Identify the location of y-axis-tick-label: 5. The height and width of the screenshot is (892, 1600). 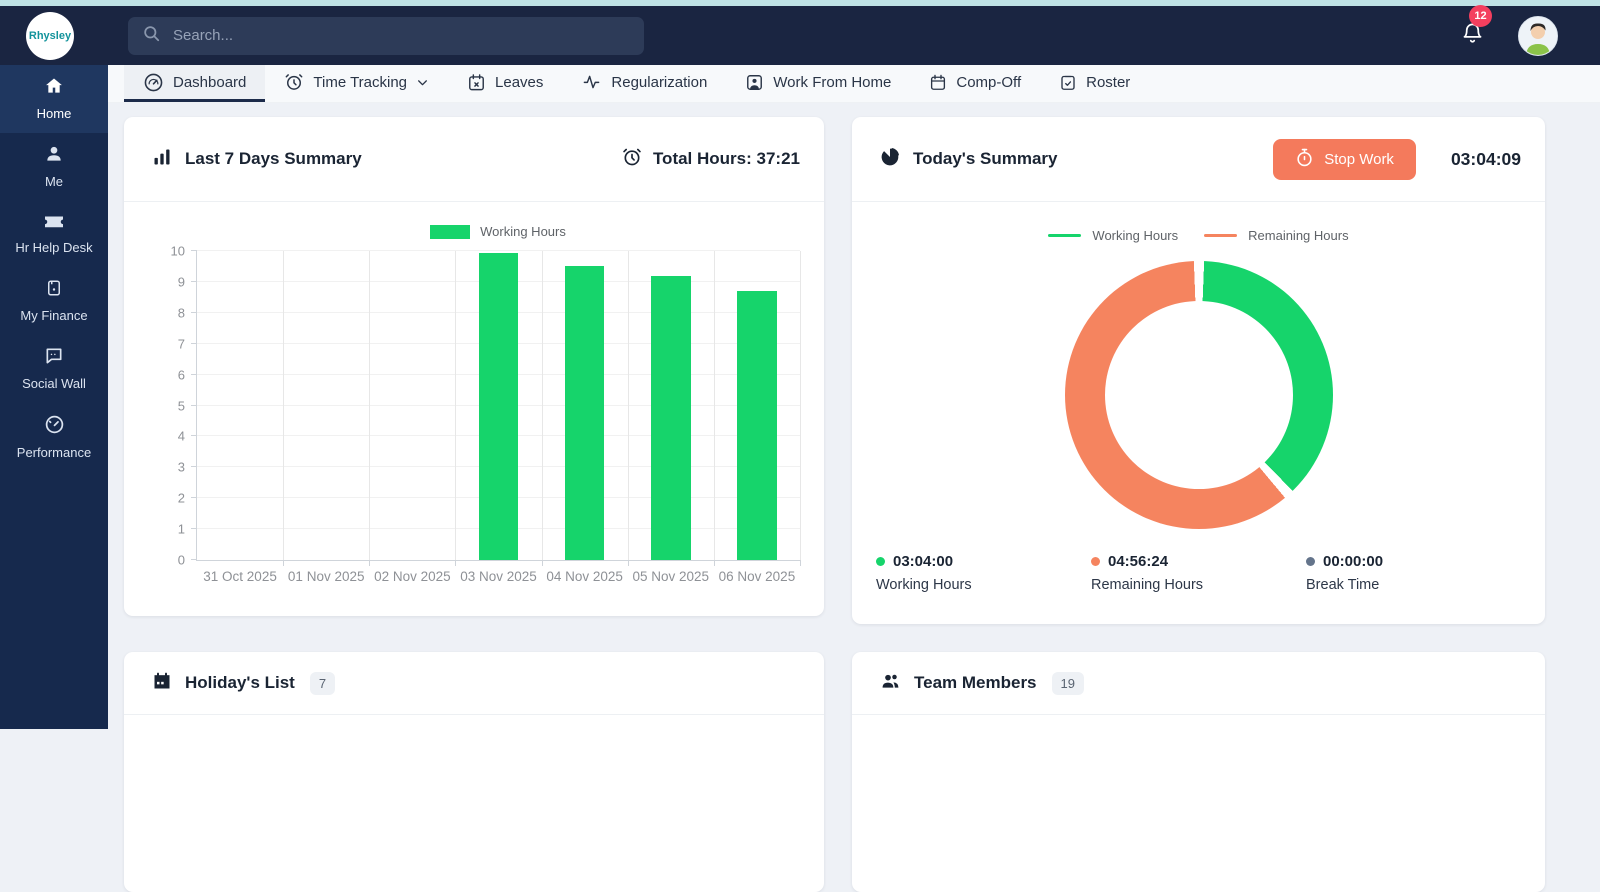
(181, 405).